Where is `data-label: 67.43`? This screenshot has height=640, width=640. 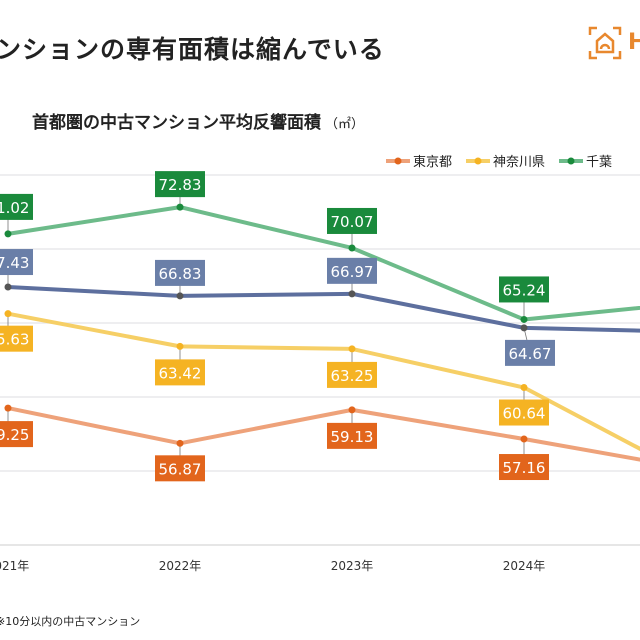 data-label: 67.43 is located at coordinates (14, 263).